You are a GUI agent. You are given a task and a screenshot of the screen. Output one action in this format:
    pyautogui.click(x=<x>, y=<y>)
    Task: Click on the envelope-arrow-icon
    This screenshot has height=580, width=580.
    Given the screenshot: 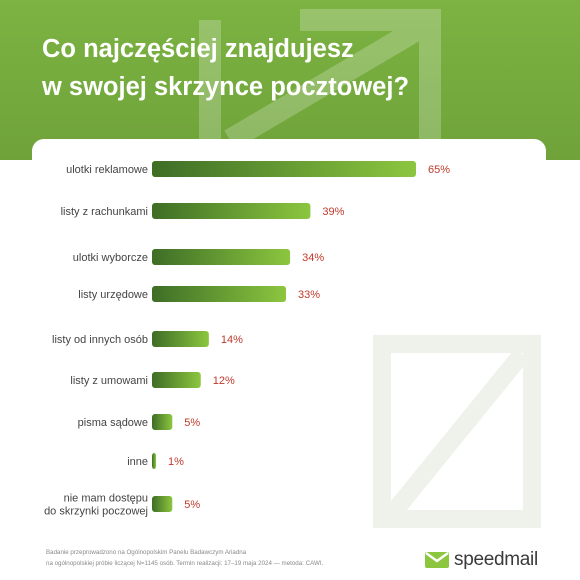 What is the action you would take?
    pyautogui.click(x=457, y=431)
    